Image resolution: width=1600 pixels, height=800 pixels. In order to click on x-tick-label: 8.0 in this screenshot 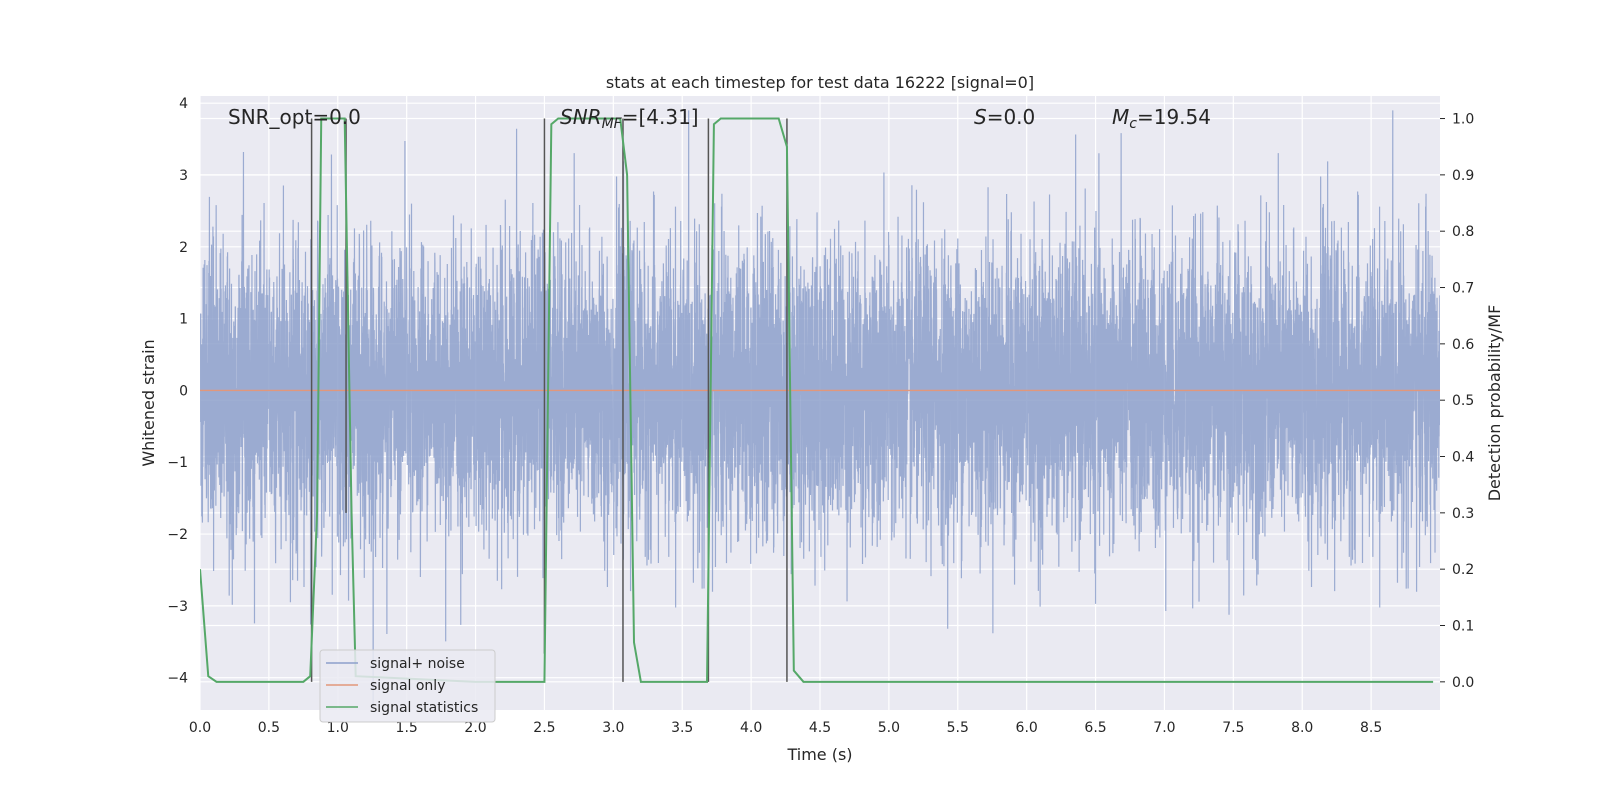, I will do `click(1302, 728)`.